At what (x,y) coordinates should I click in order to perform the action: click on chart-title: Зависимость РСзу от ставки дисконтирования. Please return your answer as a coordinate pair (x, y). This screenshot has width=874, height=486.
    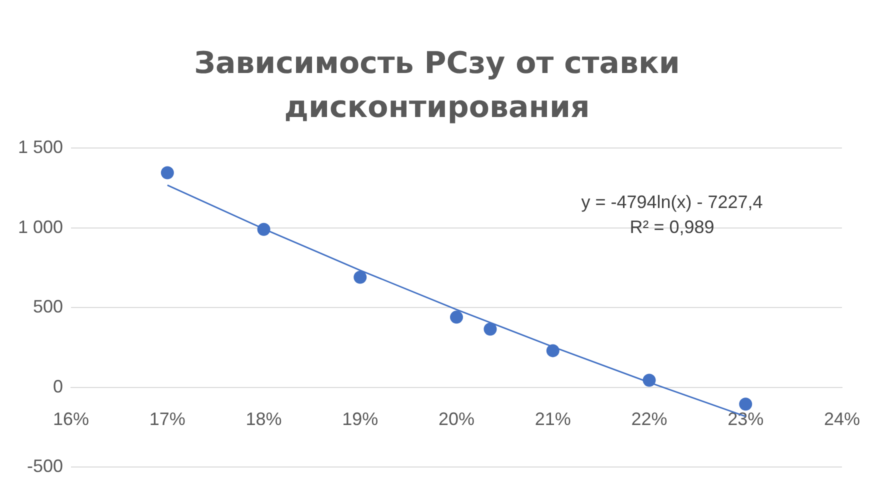
    Looking at the image, I should click on (437, 86).